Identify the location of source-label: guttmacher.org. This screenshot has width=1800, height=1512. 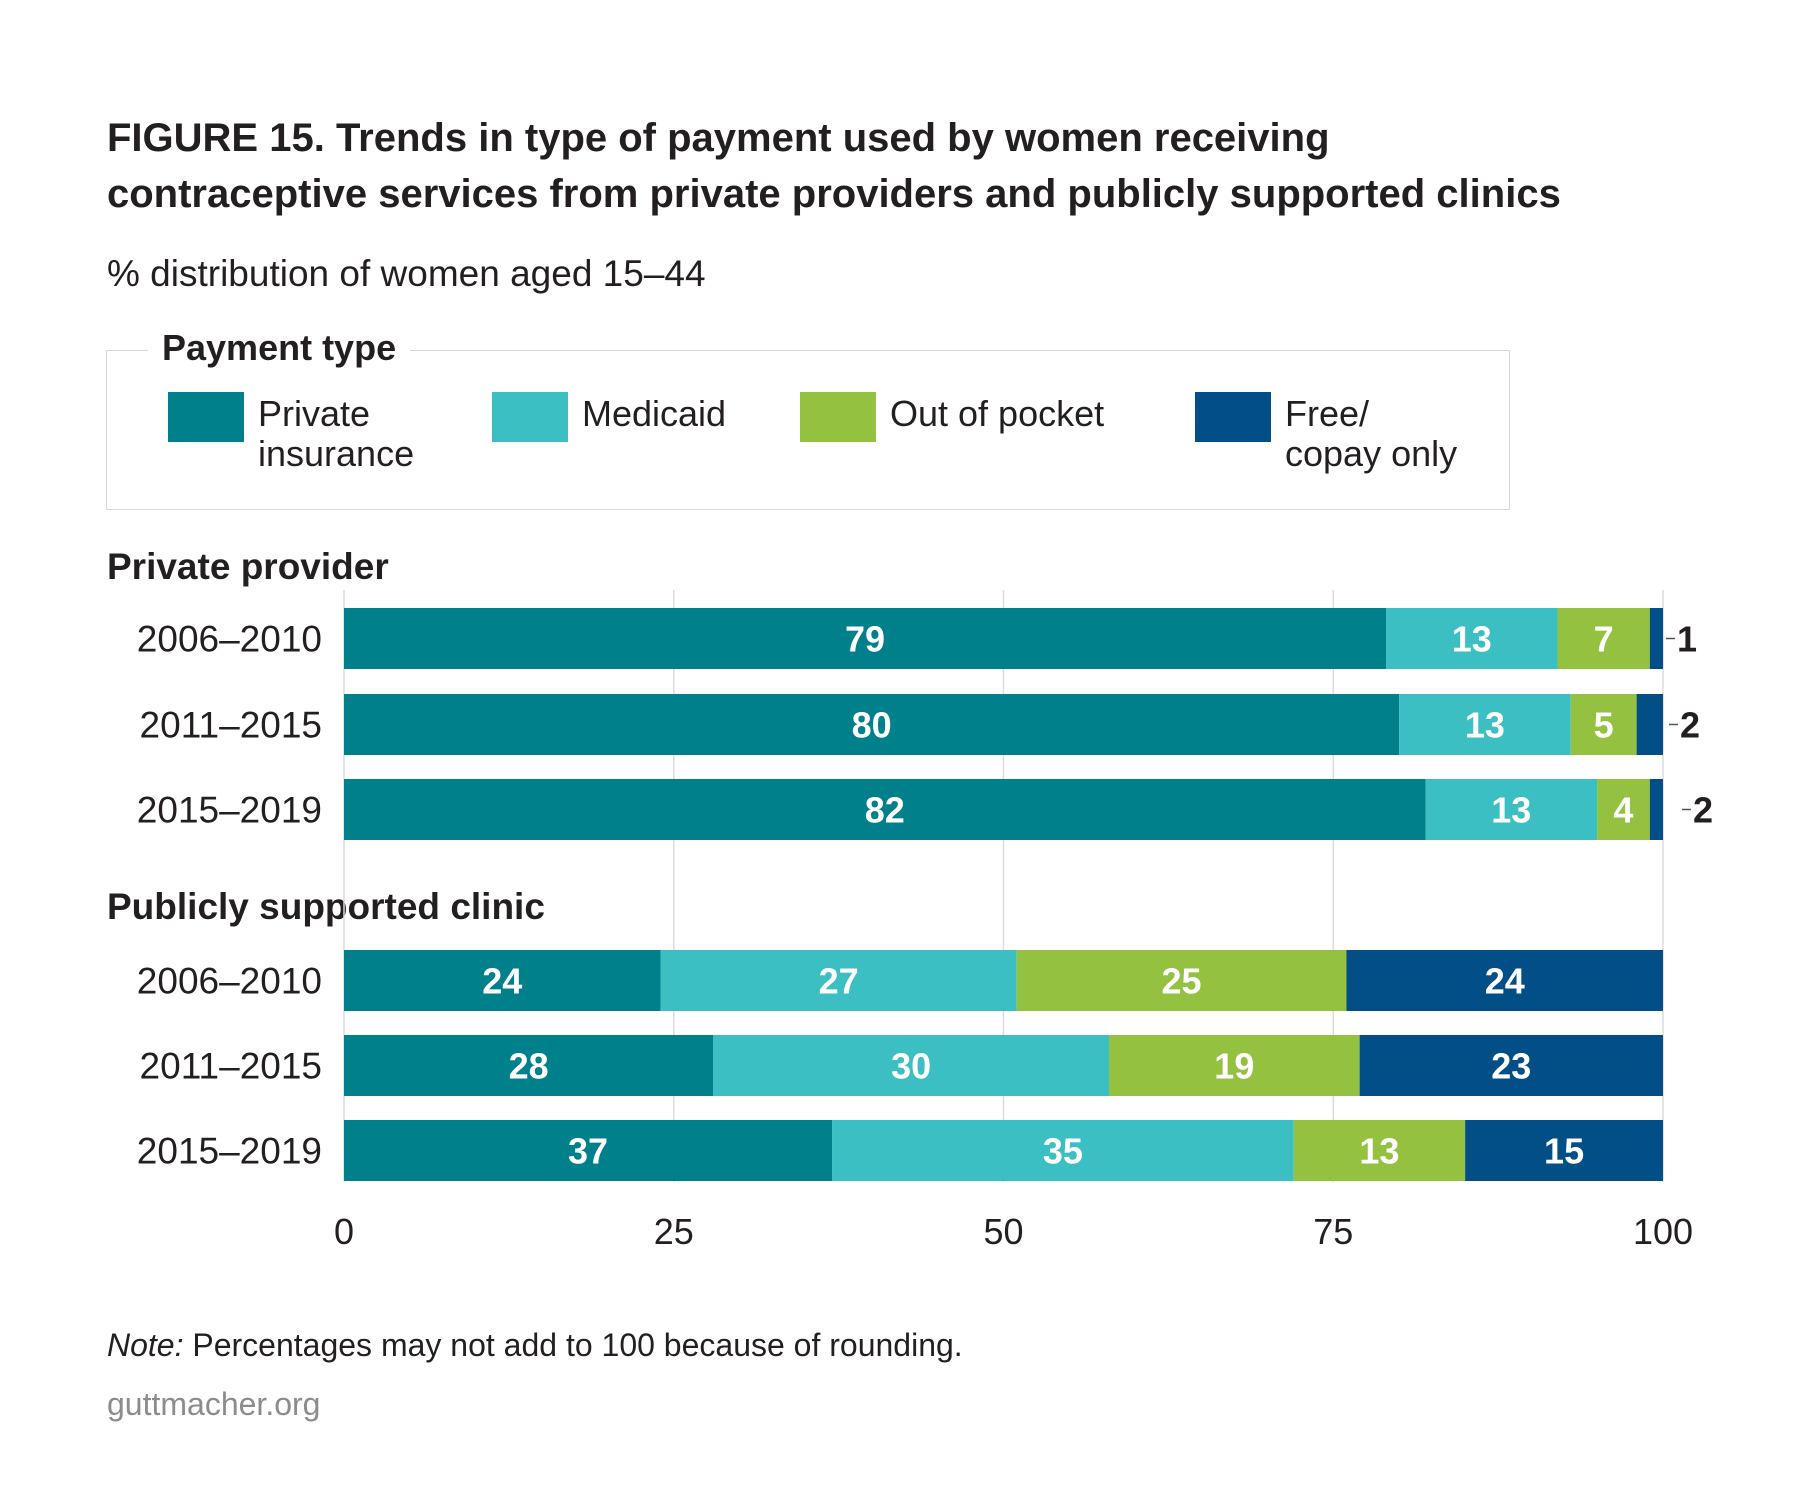
(214, 1404).